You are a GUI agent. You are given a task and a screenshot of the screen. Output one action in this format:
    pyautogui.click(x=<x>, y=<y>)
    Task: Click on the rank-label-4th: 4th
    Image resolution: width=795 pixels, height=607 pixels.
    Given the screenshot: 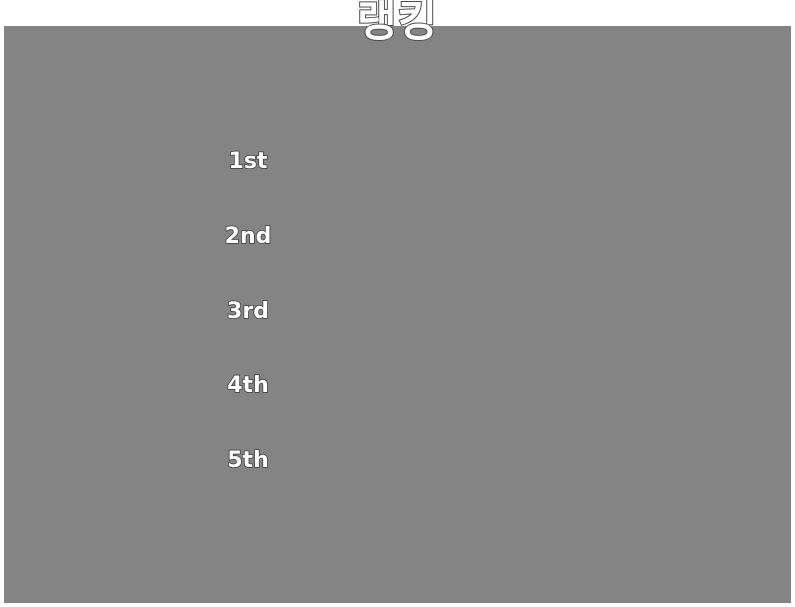 What is the action you would take?
    pyautogui.click(x=248, y=385)
    